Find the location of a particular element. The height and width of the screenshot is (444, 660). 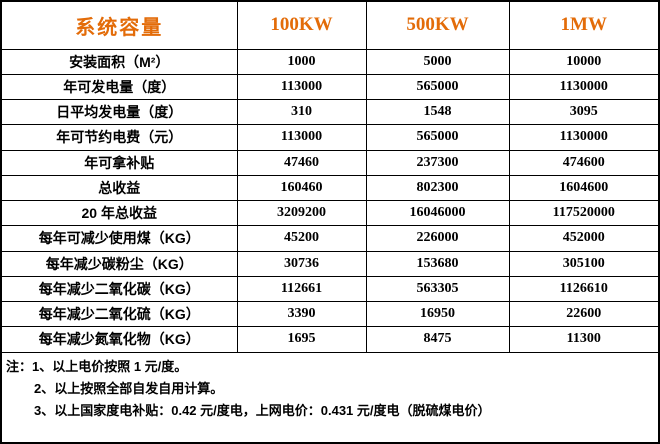

value-cell: 30736 is located at coordinates (301, 263).